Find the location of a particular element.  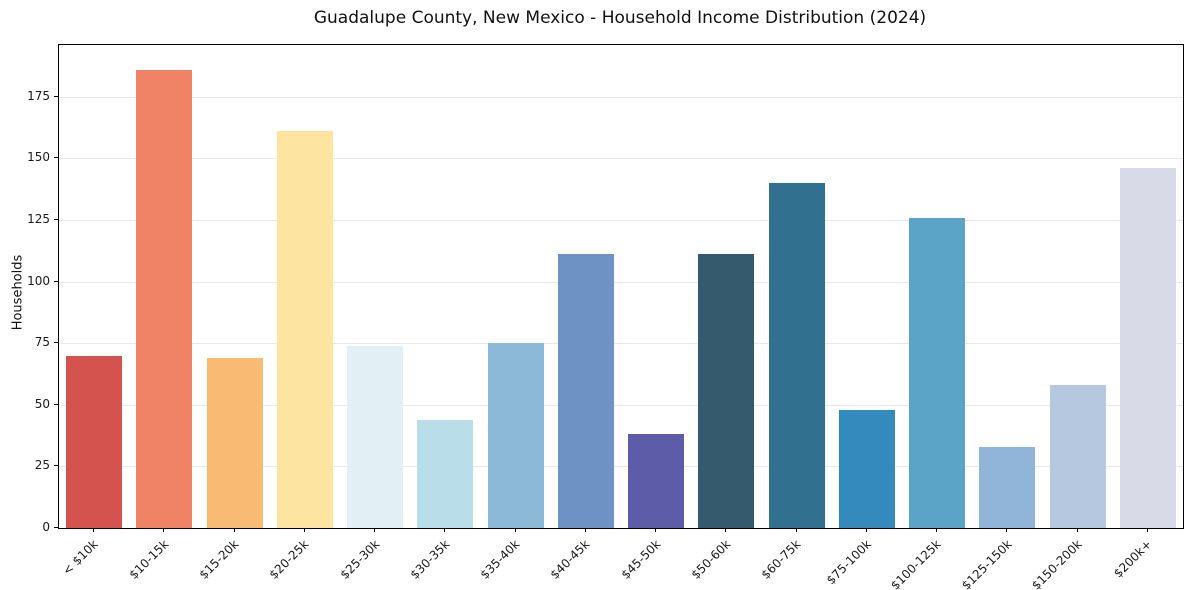

bar-$20-25k is located at coordinates (304, 329).